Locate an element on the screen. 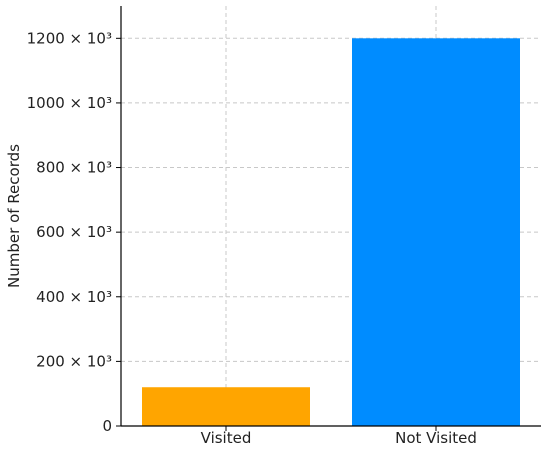  y-tick-label: 400 × 10³ is located at coordinates (74, 297).